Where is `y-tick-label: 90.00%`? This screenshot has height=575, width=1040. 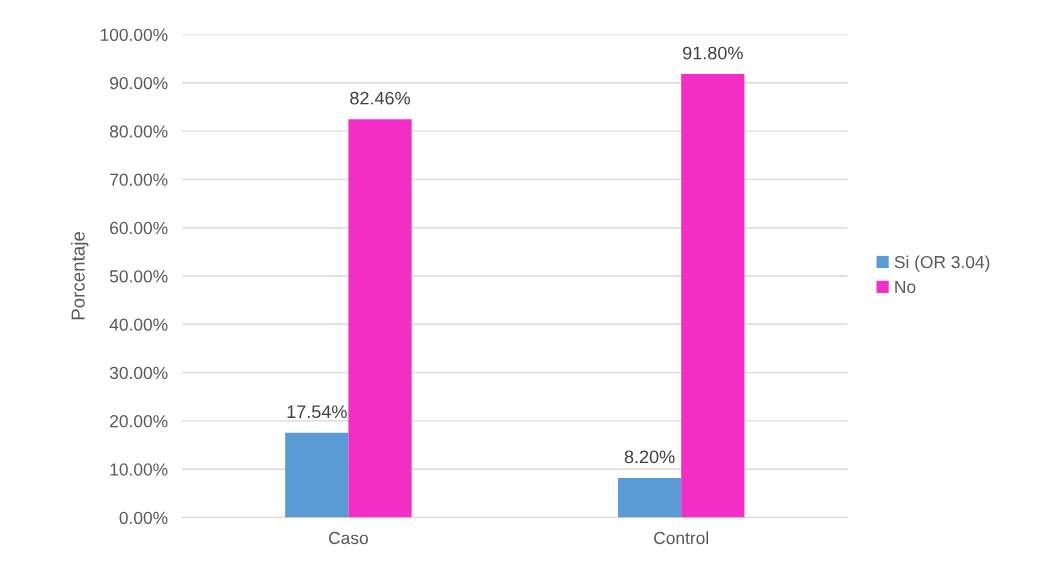
y-tick-label: 90.00% is located at coordinates (139, 83).